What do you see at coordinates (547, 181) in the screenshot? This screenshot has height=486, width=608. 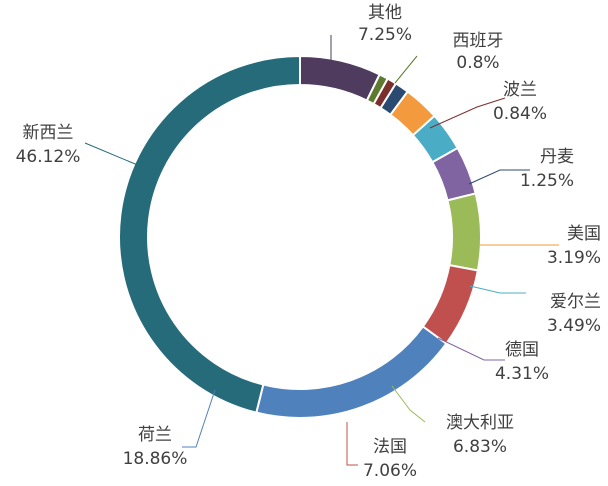 I see `slice-percent-label-3: 1.25%` at bounding box center [547, 181].